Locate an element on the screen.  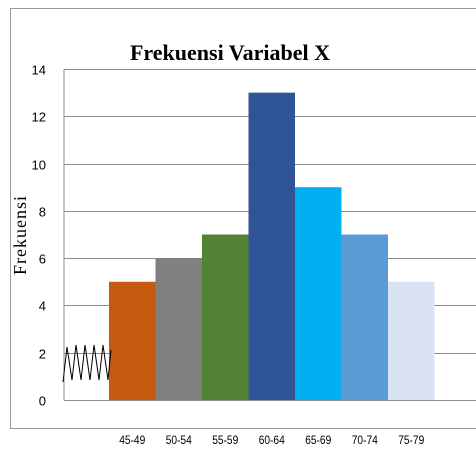
chart-title: Frekuensi Variabel X is located at coordinates (230, 52).